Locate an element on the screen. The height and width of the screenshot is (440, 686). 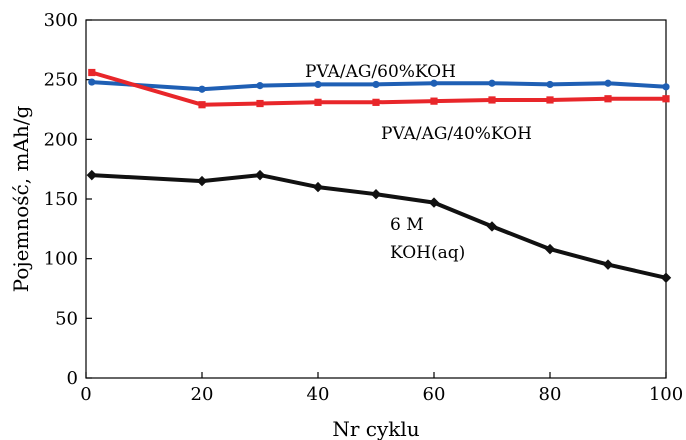
x-tick-label: 60 is located at coordinates (434, 394).